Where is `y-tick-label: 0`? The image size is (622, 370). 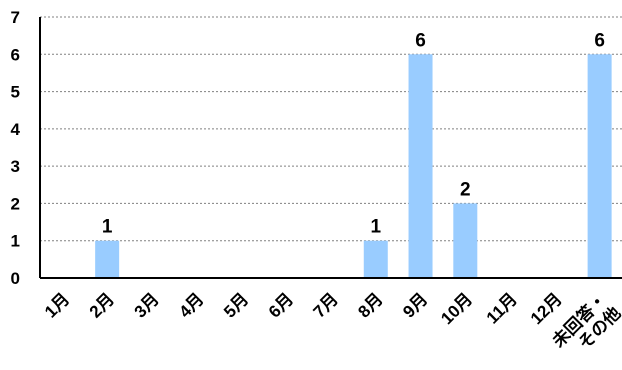
y-tick-label: 0 is located at coordinates (15, 278).